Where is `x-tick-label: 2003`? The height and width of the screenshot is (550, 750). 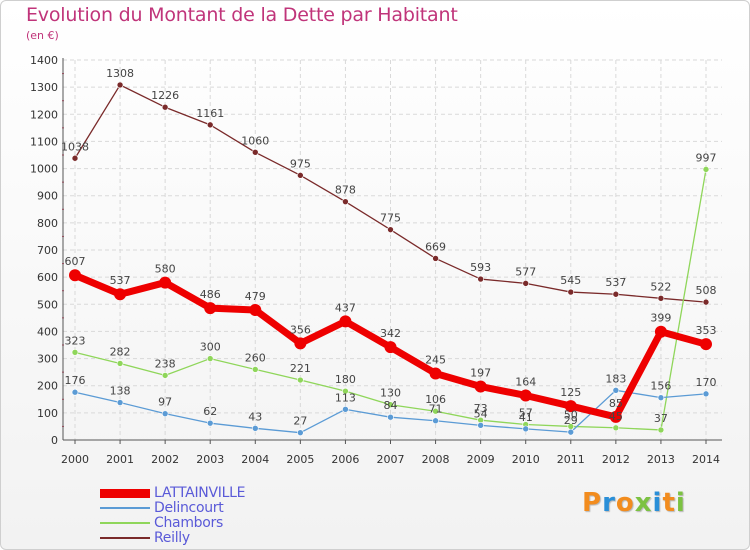 x-tick-label: 2003 is located at coordinates (210, 459).